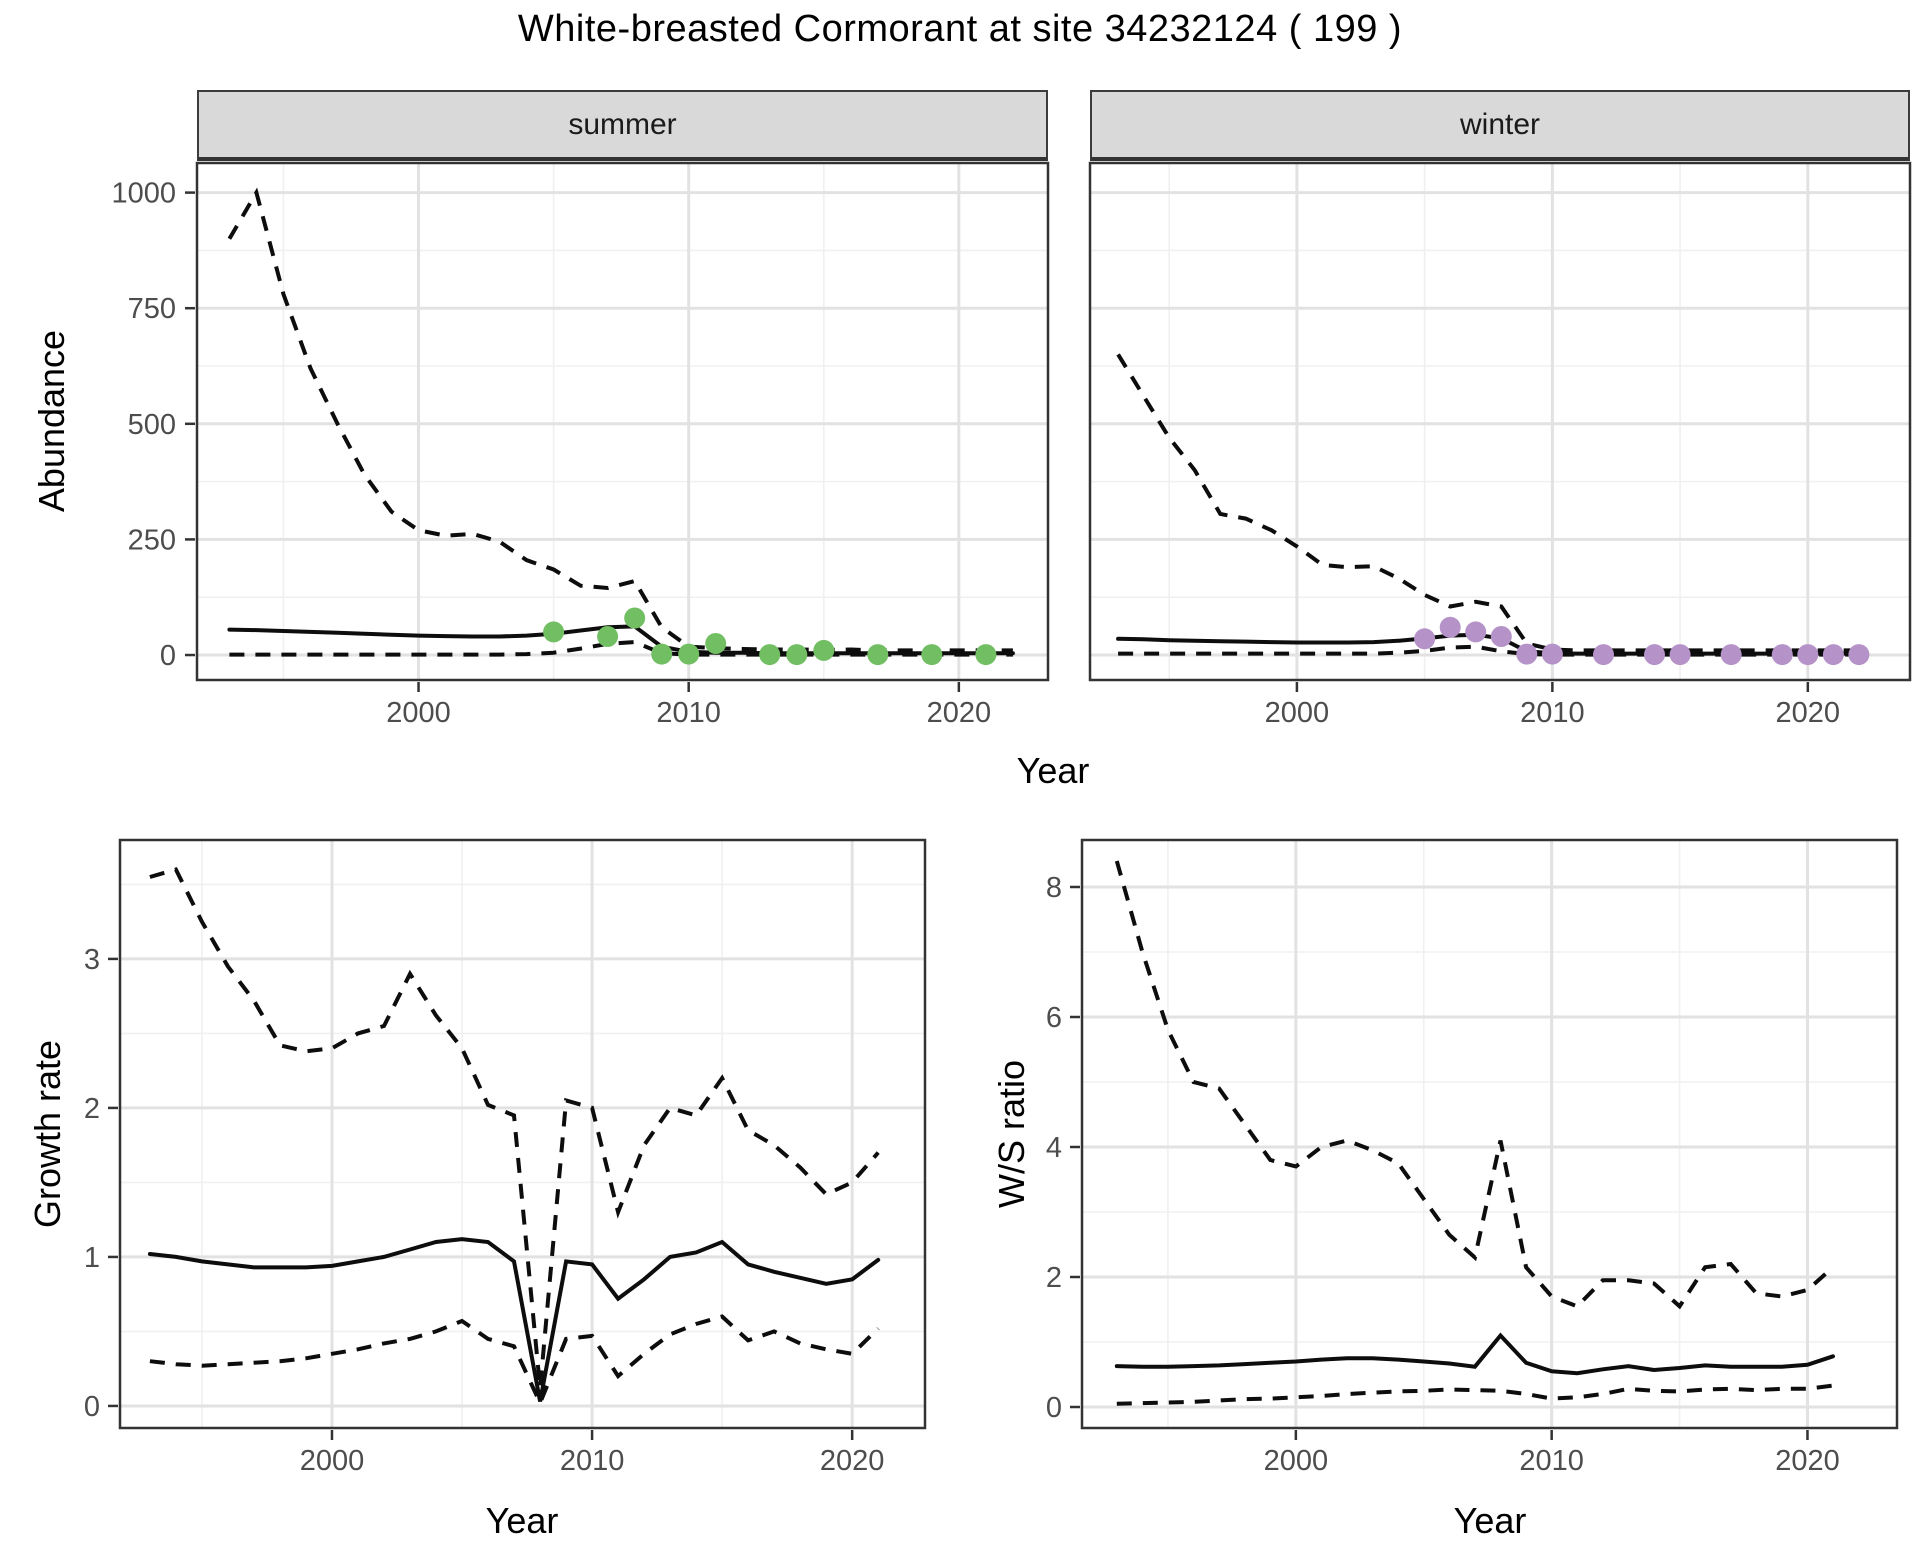 The image size is (1920, 1560). Describe the element at coordinates (47, 1134) in the screenshot. I see `y-axis-title-growth-rate: Growth rate` at that location.